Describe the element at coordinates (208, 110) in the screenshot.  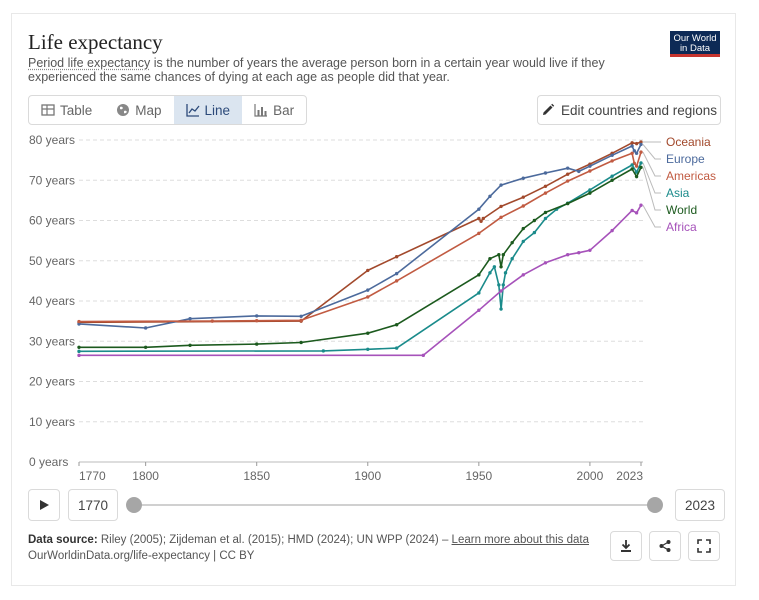
I see `tab-line: Line` at that location.